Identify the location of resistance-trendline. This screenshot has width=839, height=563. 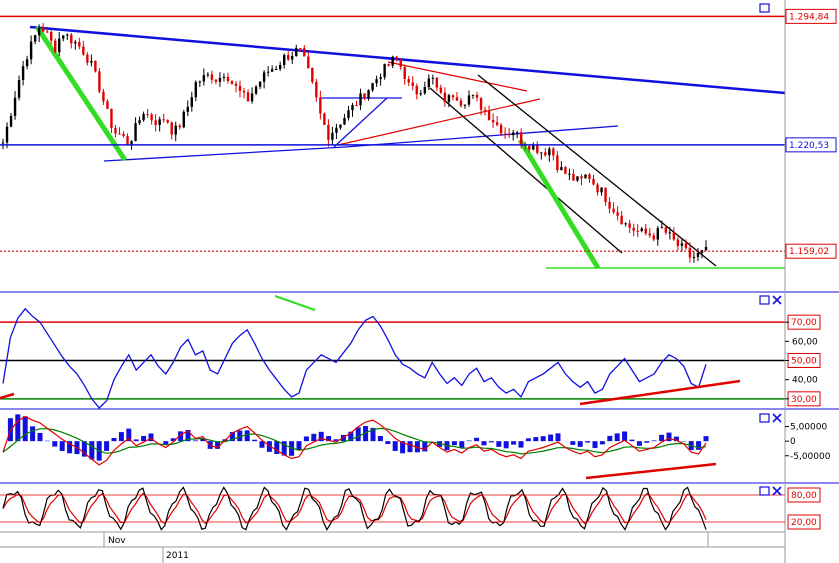
(407, 60).